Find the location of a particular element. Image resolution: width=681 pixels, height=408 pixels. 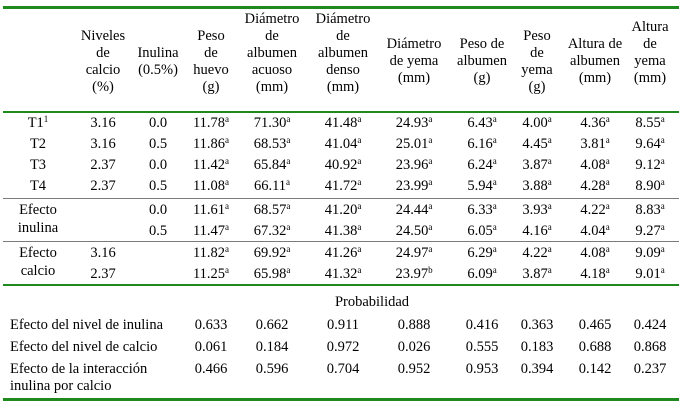

treatment-row-cell: 8.90a is located at coordinates (650, 186).